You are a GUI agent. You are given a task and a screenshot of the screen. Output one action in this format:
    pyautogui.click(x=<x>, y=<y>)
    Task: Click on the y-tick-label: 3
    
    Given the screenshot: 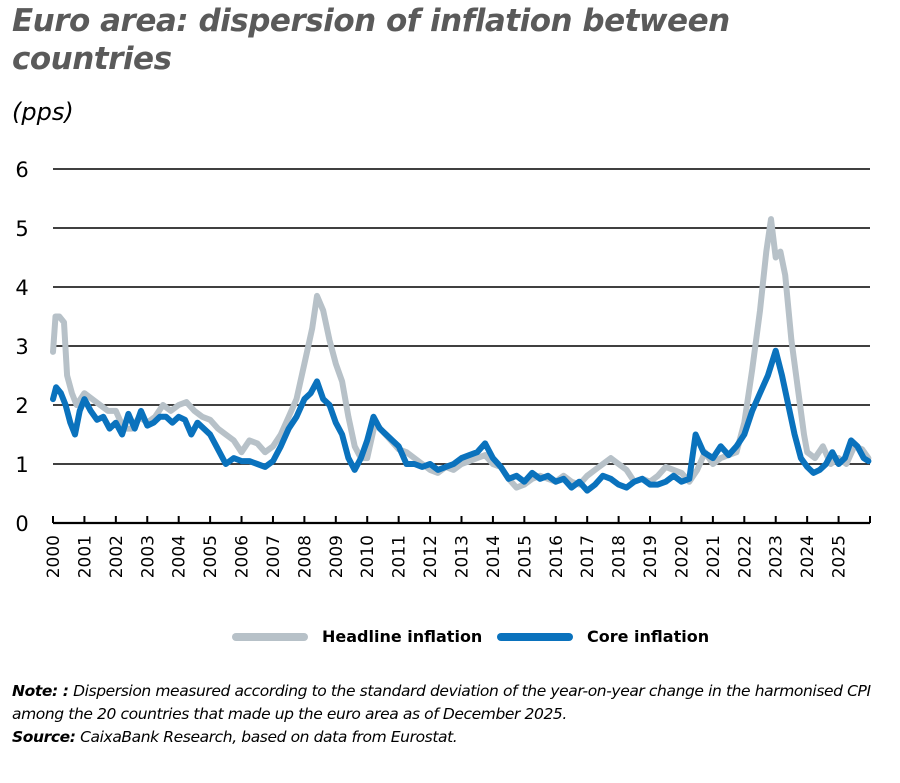 What is the action you would take?
    pyautogui.click(x=21, y=347)
    